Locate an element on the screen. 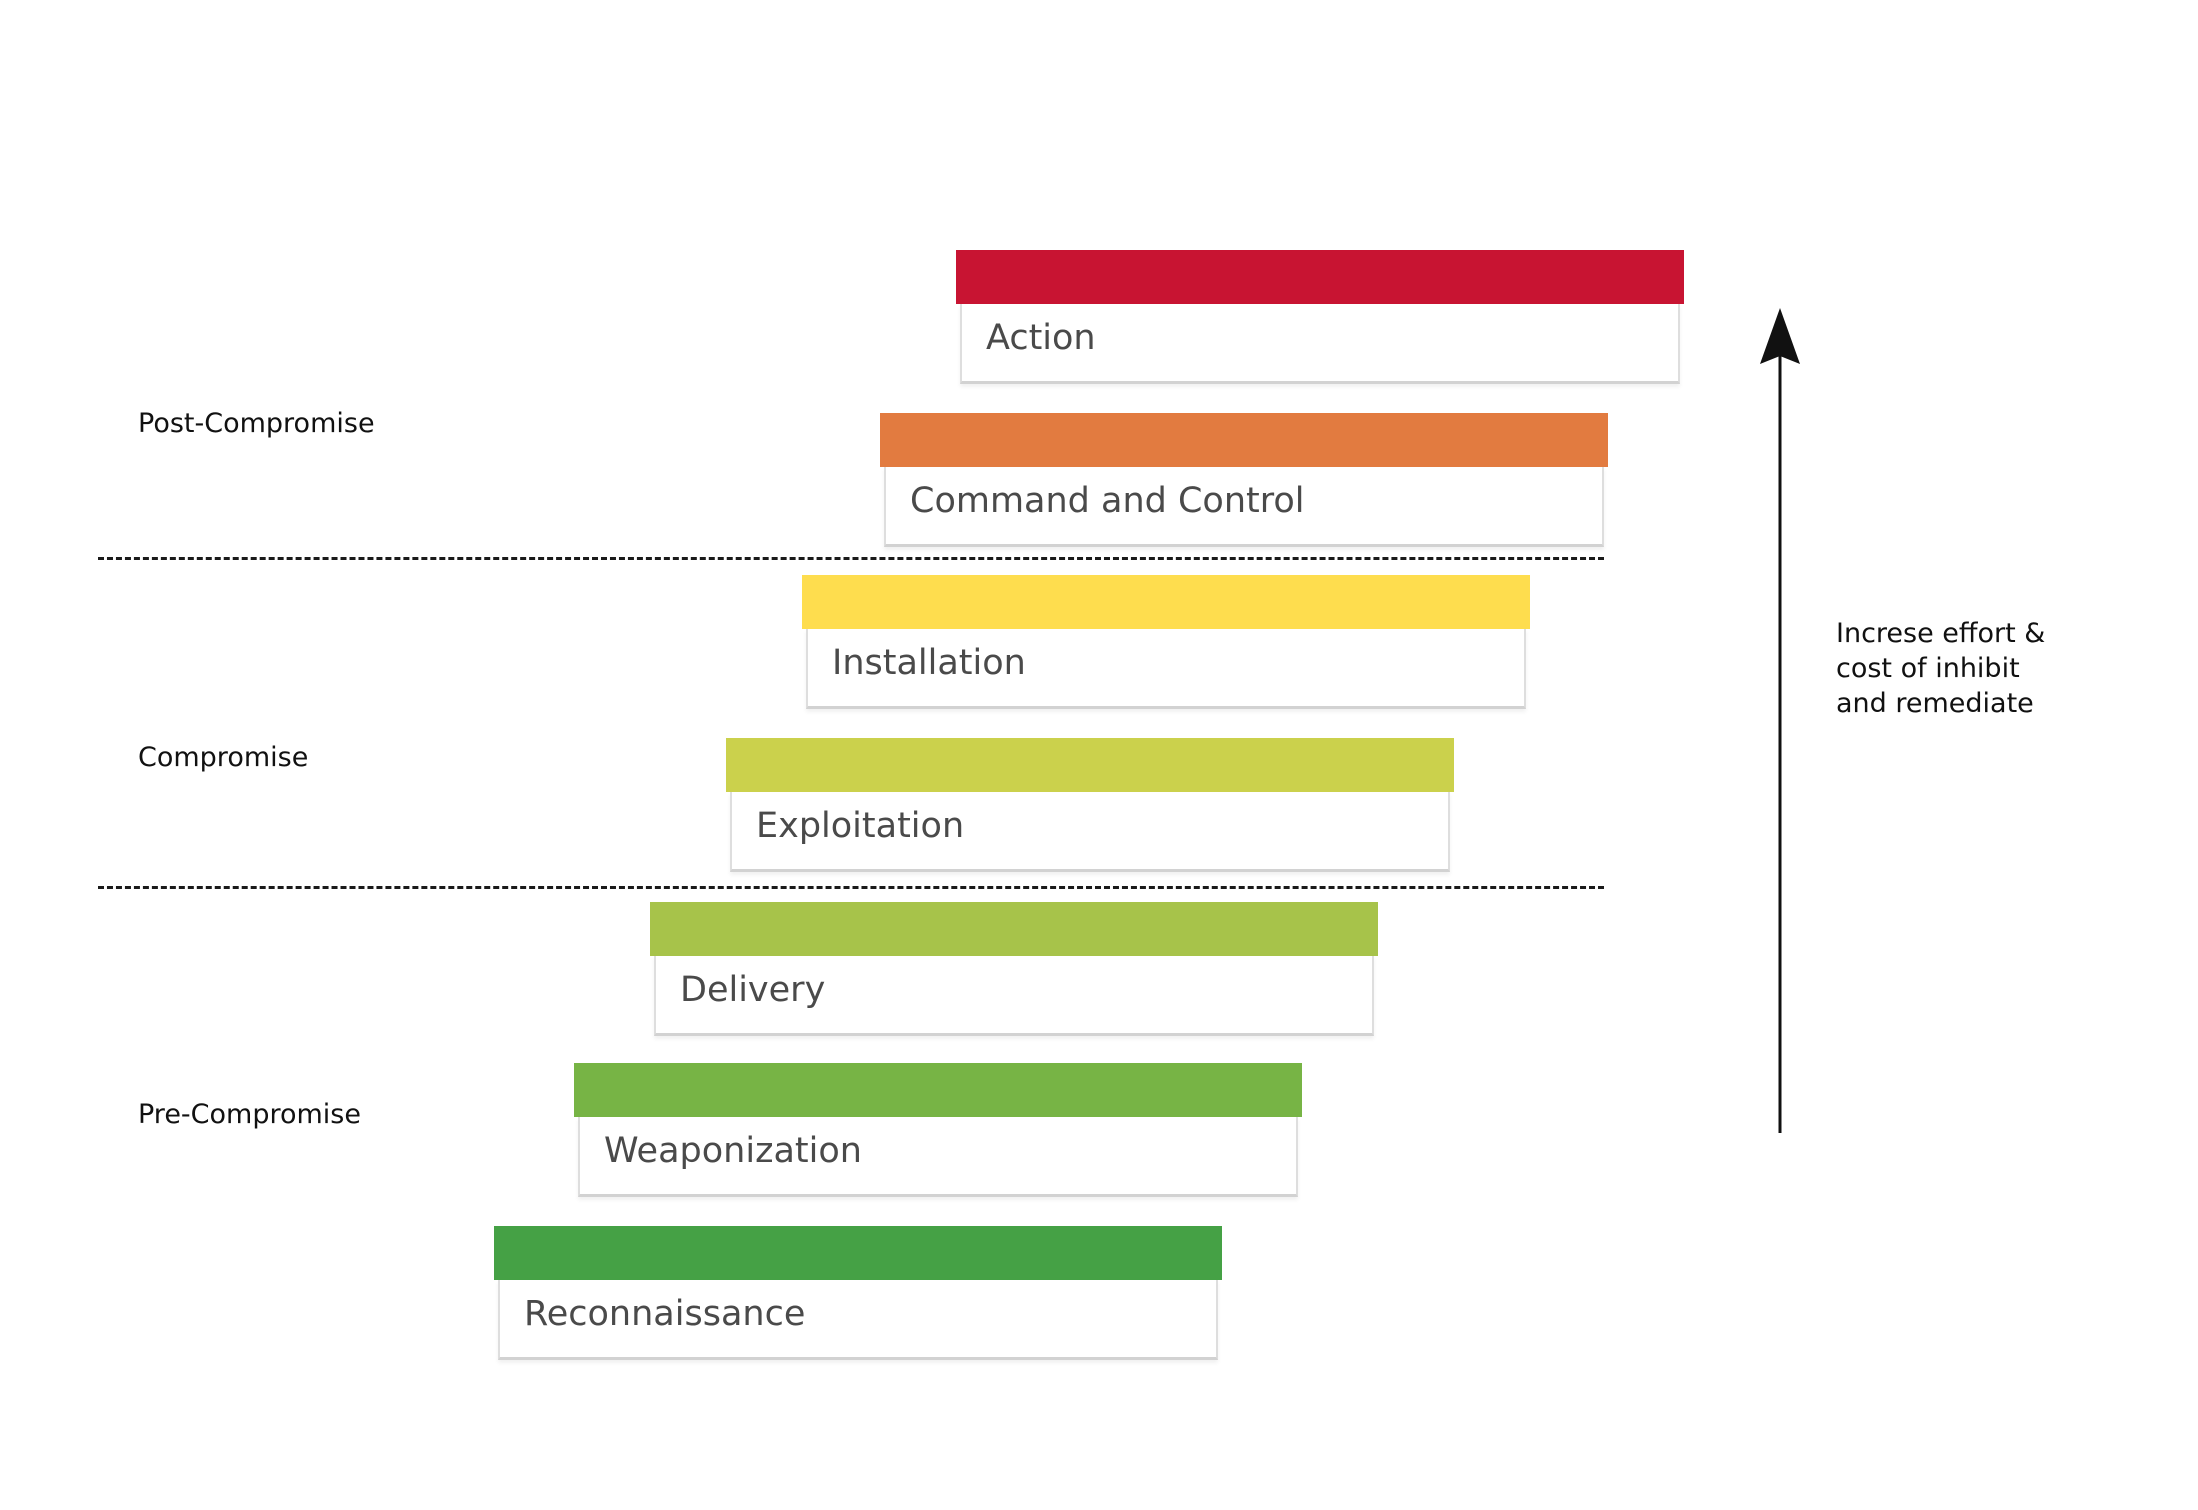  stage-label: Installation is located at coordinates (929, 663).